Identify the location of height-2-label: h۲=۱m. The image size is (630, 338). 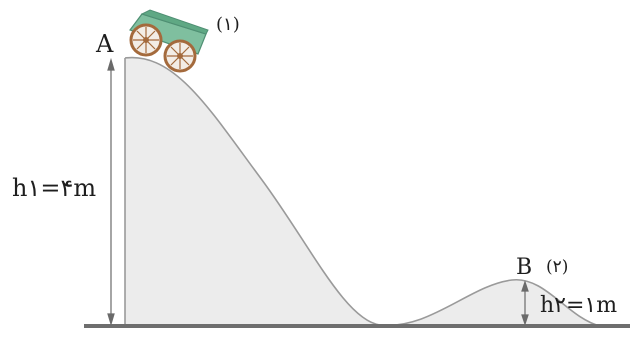
(578, 305).